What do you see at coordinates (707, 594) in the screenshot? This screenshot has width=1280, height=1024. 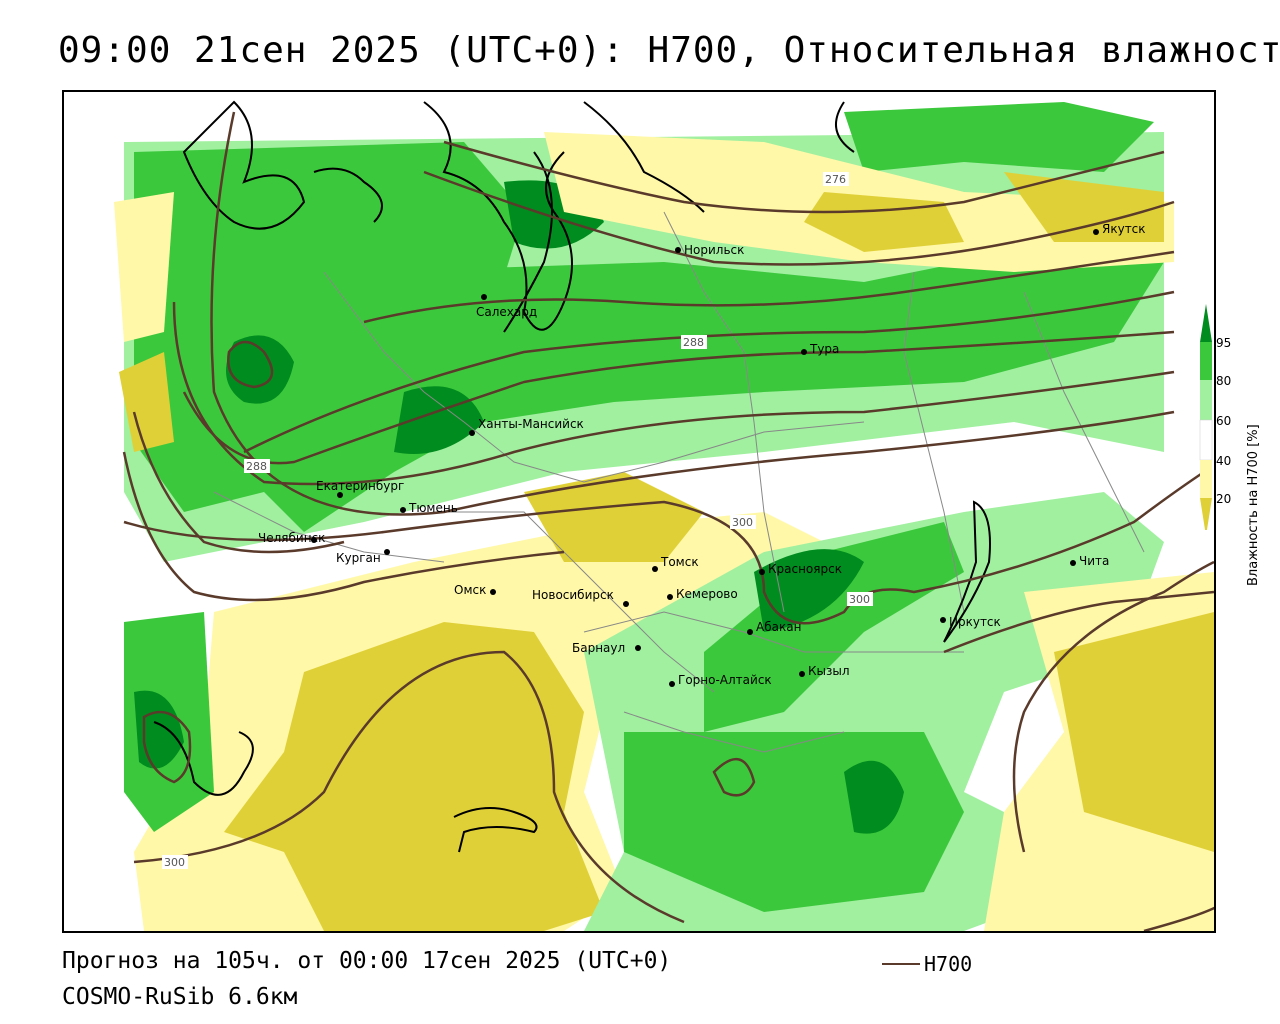 I see `city-label-kemerovo: Кемерово` at bounding box center [707, 594].